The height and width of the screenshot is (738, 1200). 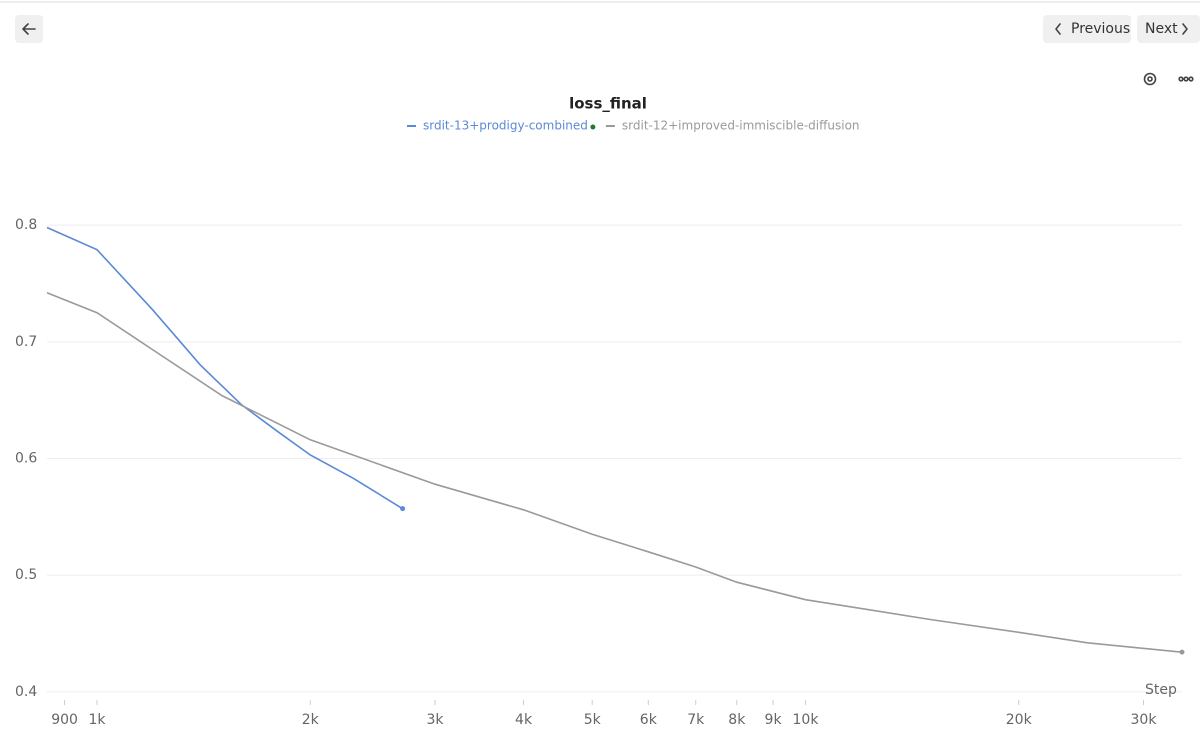 I want to click on previous-button: Previous, so click(x=1087, y=29).